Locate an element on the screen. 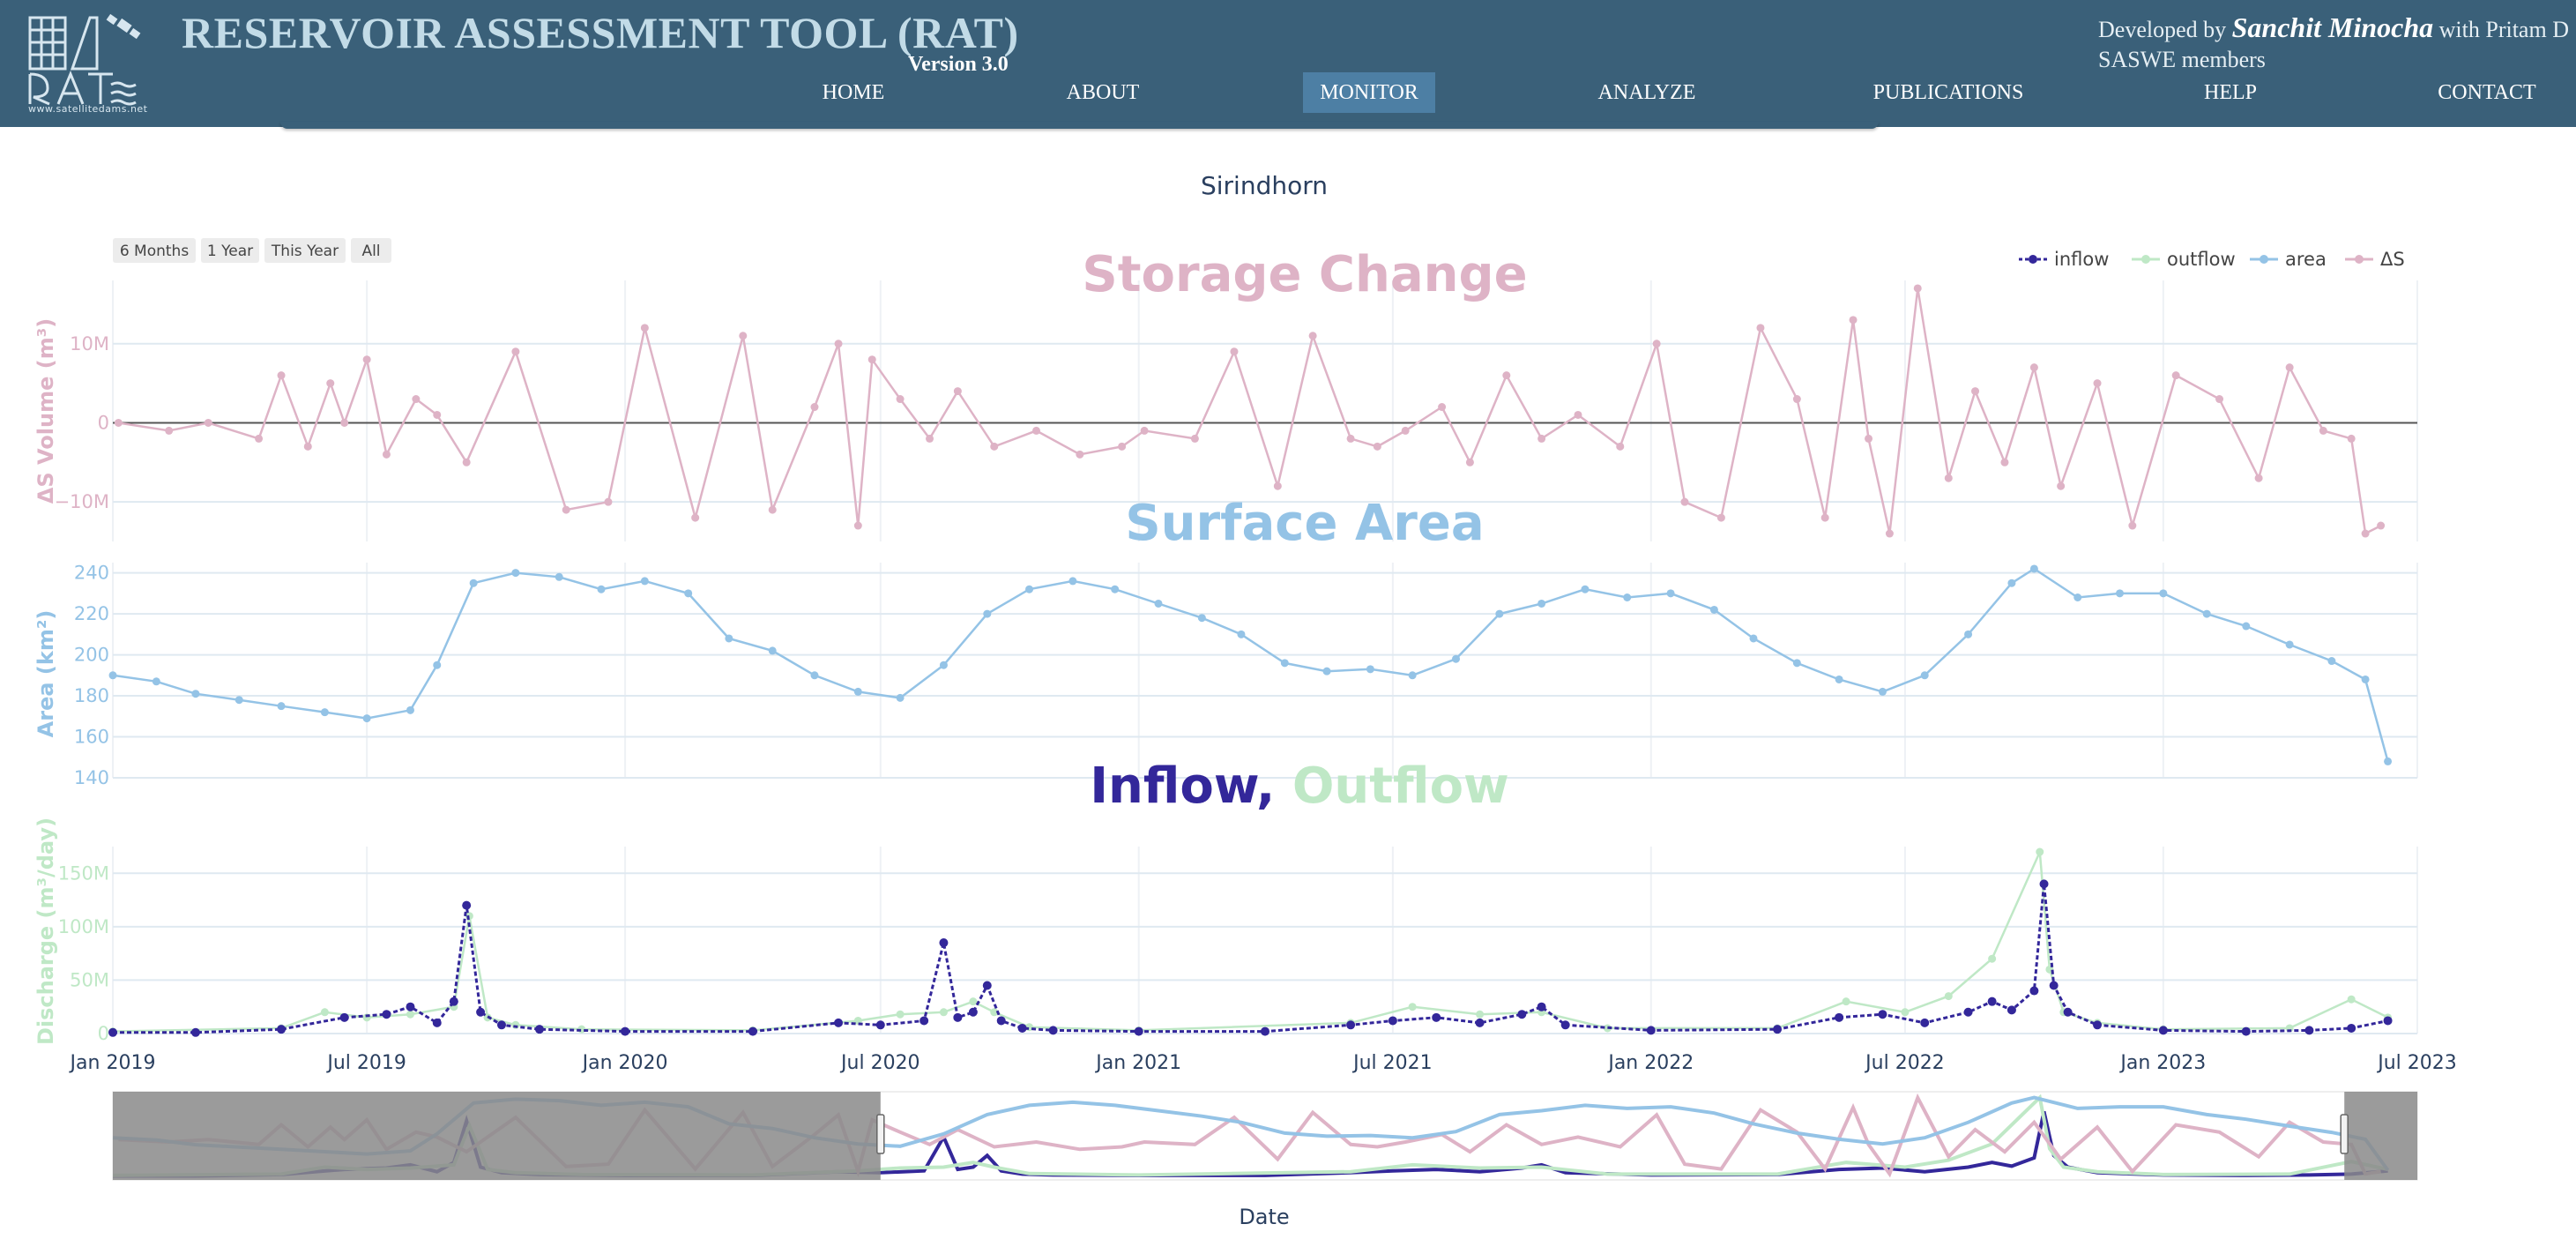 The height and width of the screenshot is (1254, 2576). series-line-outflow is located at coordinates (1251, 942).